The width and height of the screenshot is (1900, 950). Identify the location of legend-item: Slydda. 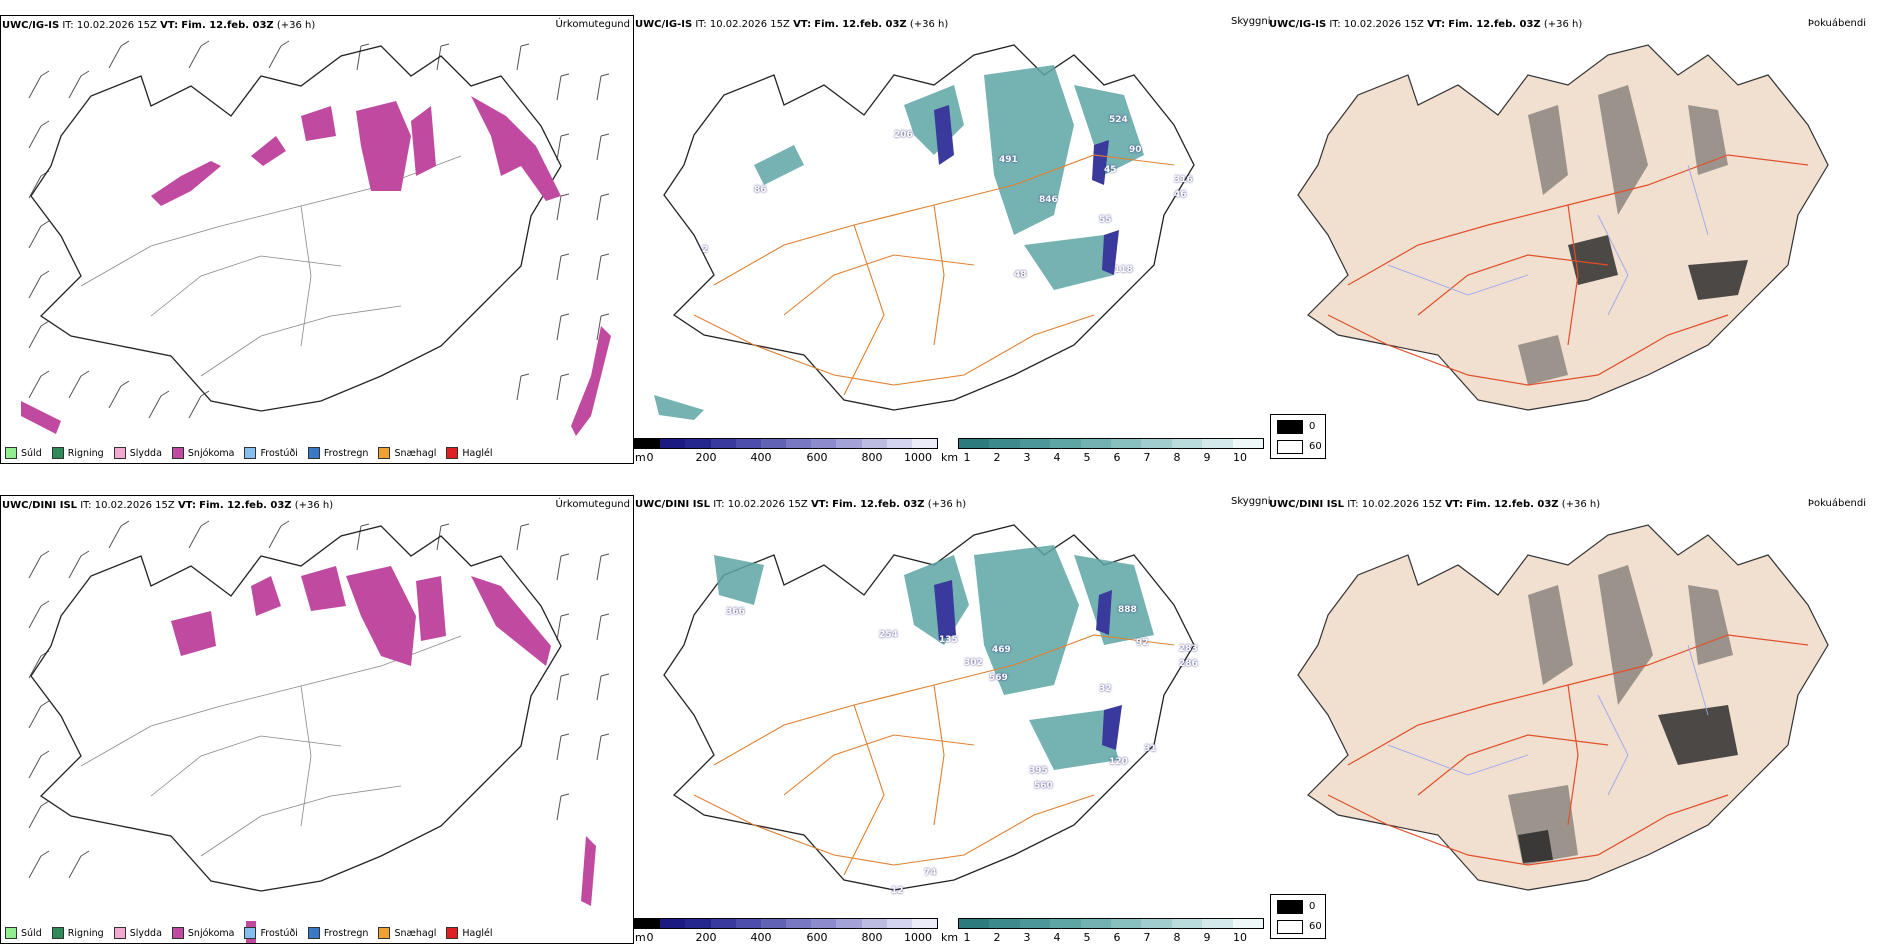
(137, 933).